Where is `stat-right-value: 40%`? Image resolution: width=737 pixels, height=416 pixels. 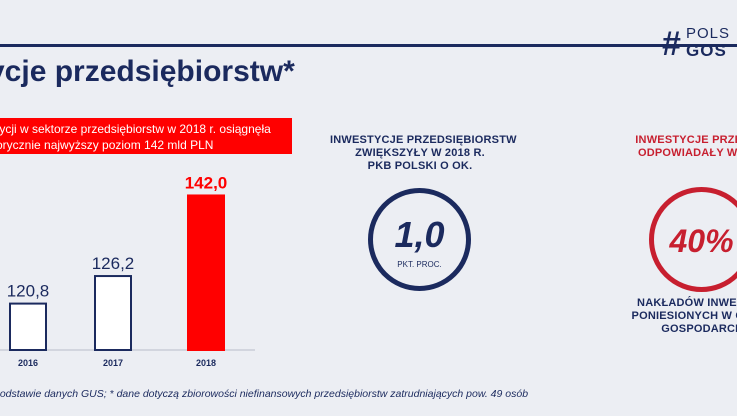 stat-right-value: 40% is located at coordinates (701, 241).